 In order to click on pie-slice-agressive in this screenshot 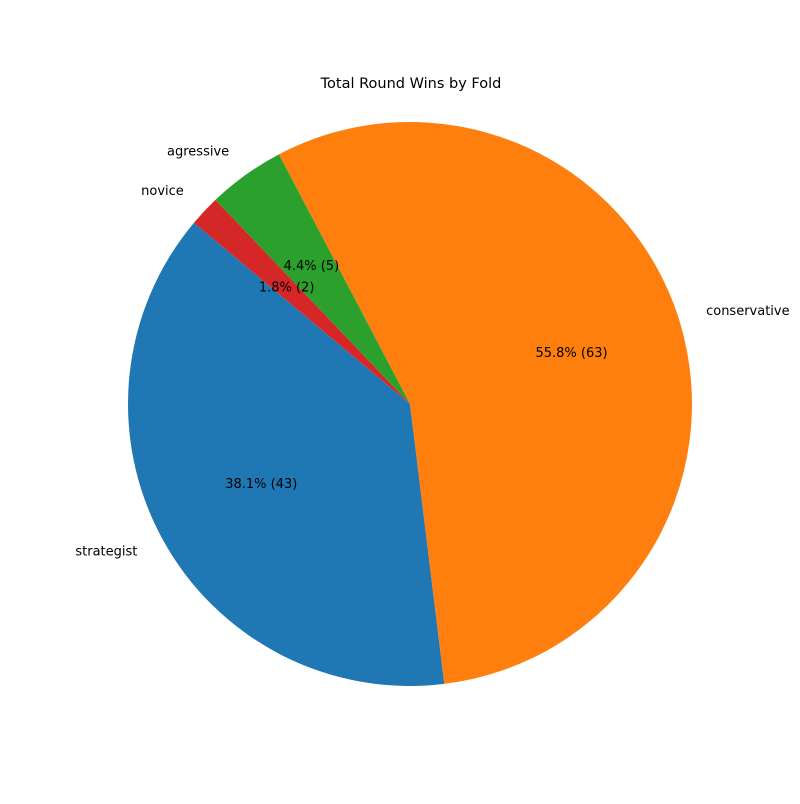, I will do `click(312, 279)`.